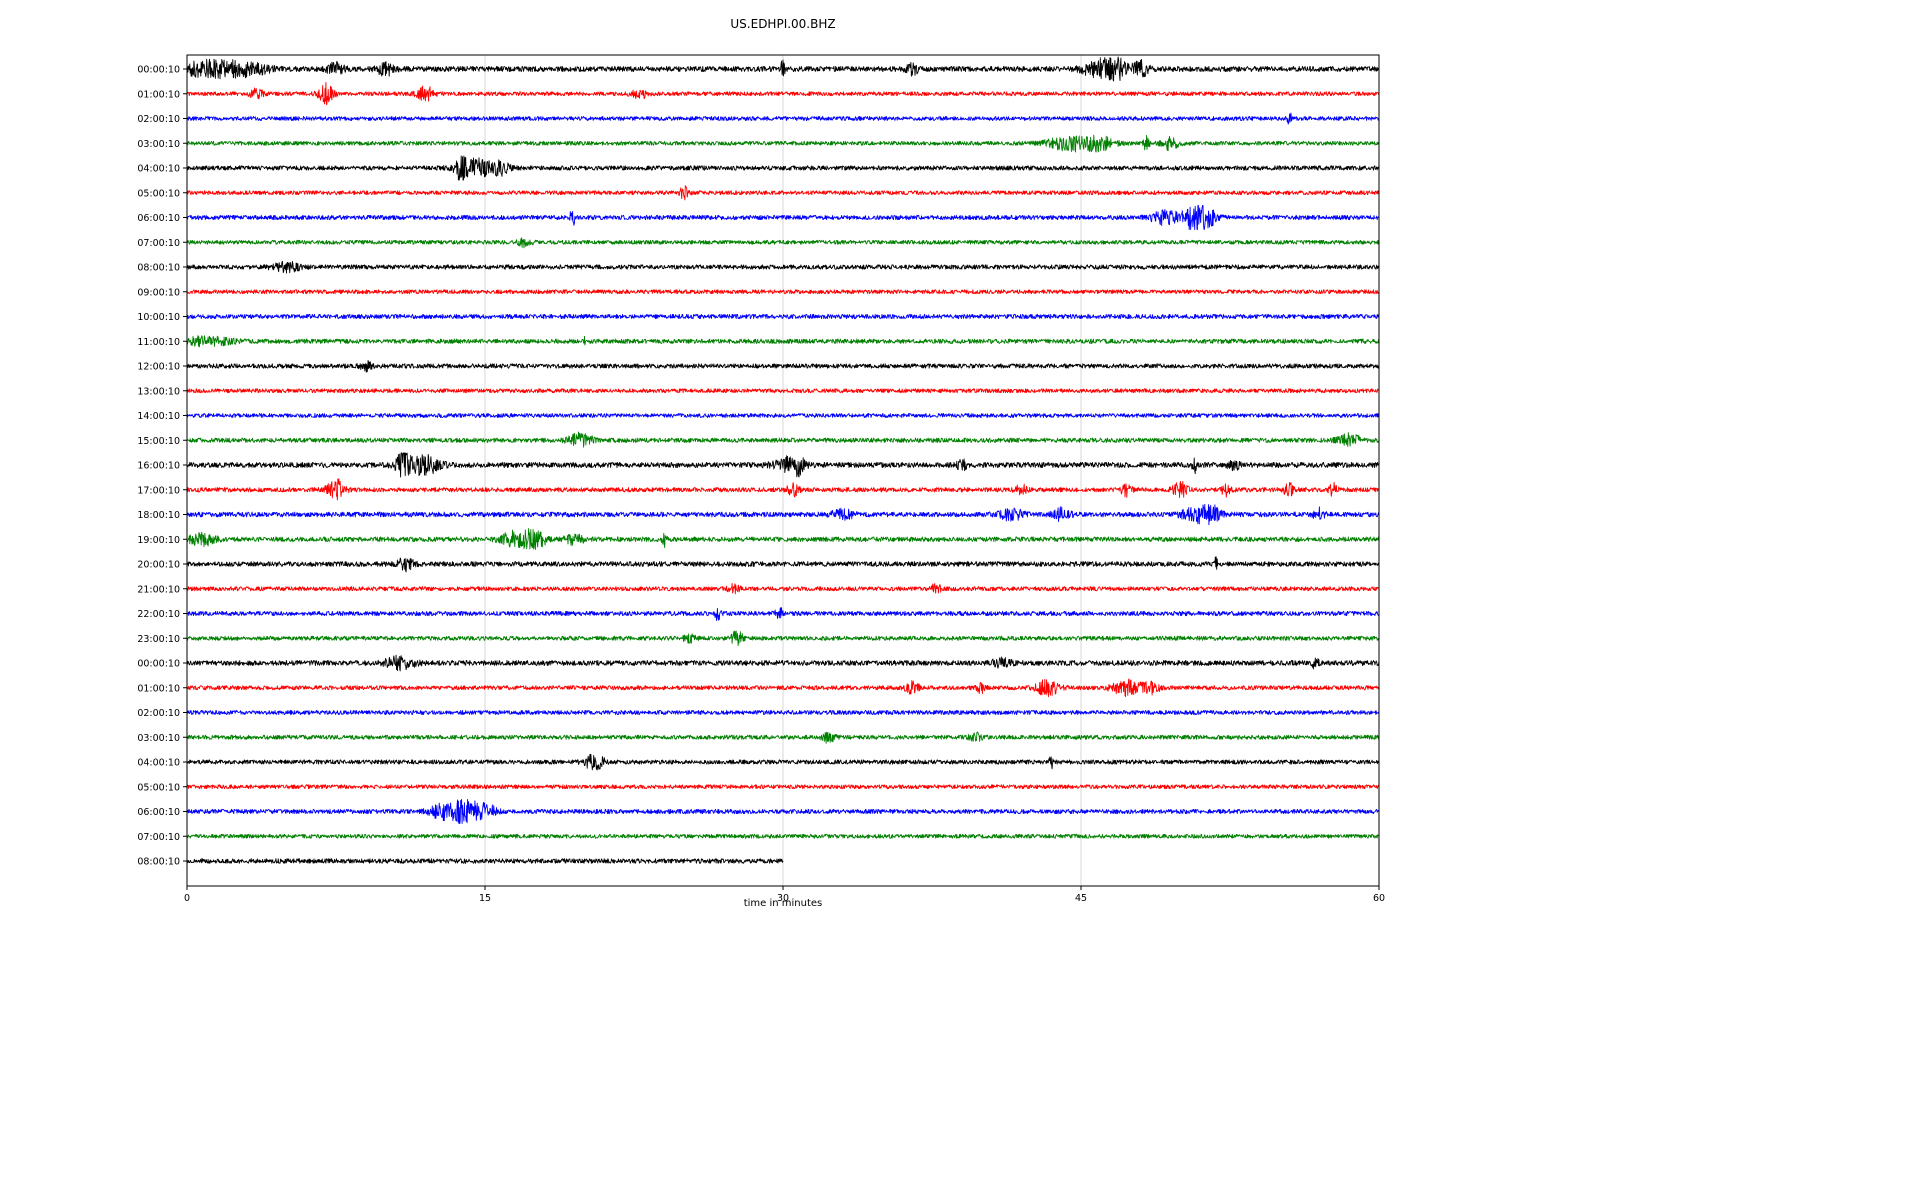 Image resolution: width=1920 pixels, height=1200 pixels. I want to click on chart-title: US.EDHPI.00.BHZ, so click(783, 24).